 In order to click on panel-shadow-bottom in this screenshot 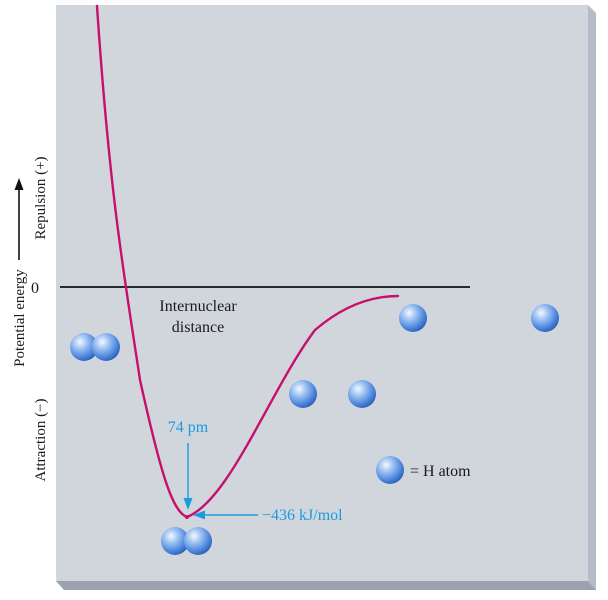, I will do `click(326, 585)`.